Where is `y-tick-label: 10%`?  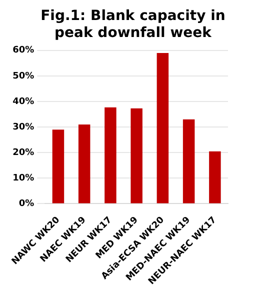 y-tick-label: 10% is located at coordinates (23, 178).